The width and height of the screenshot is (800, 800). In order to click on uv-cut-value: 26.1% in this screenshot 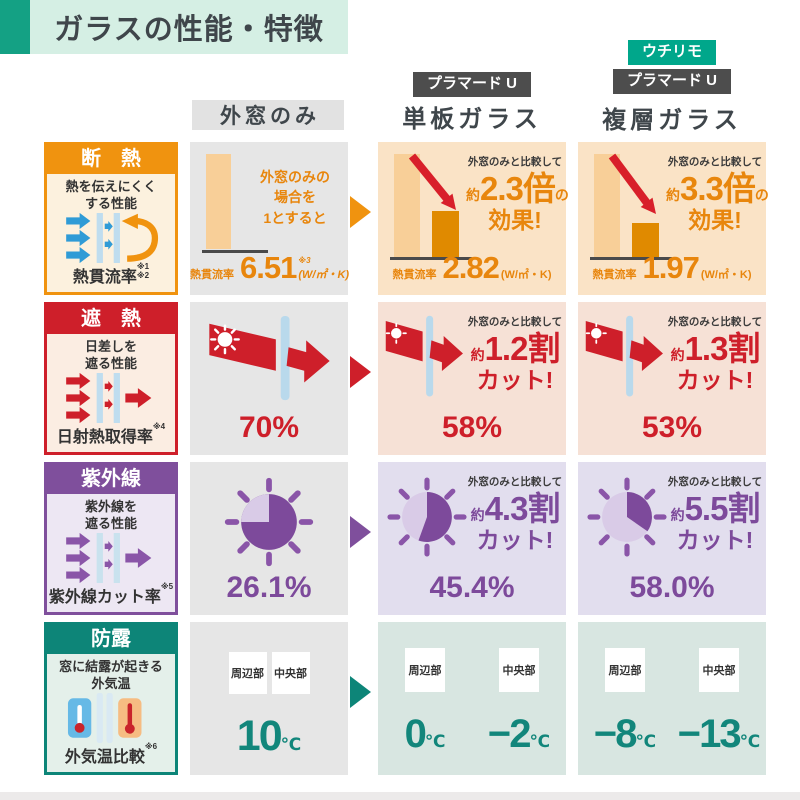, I will do `click(269, 587)`.